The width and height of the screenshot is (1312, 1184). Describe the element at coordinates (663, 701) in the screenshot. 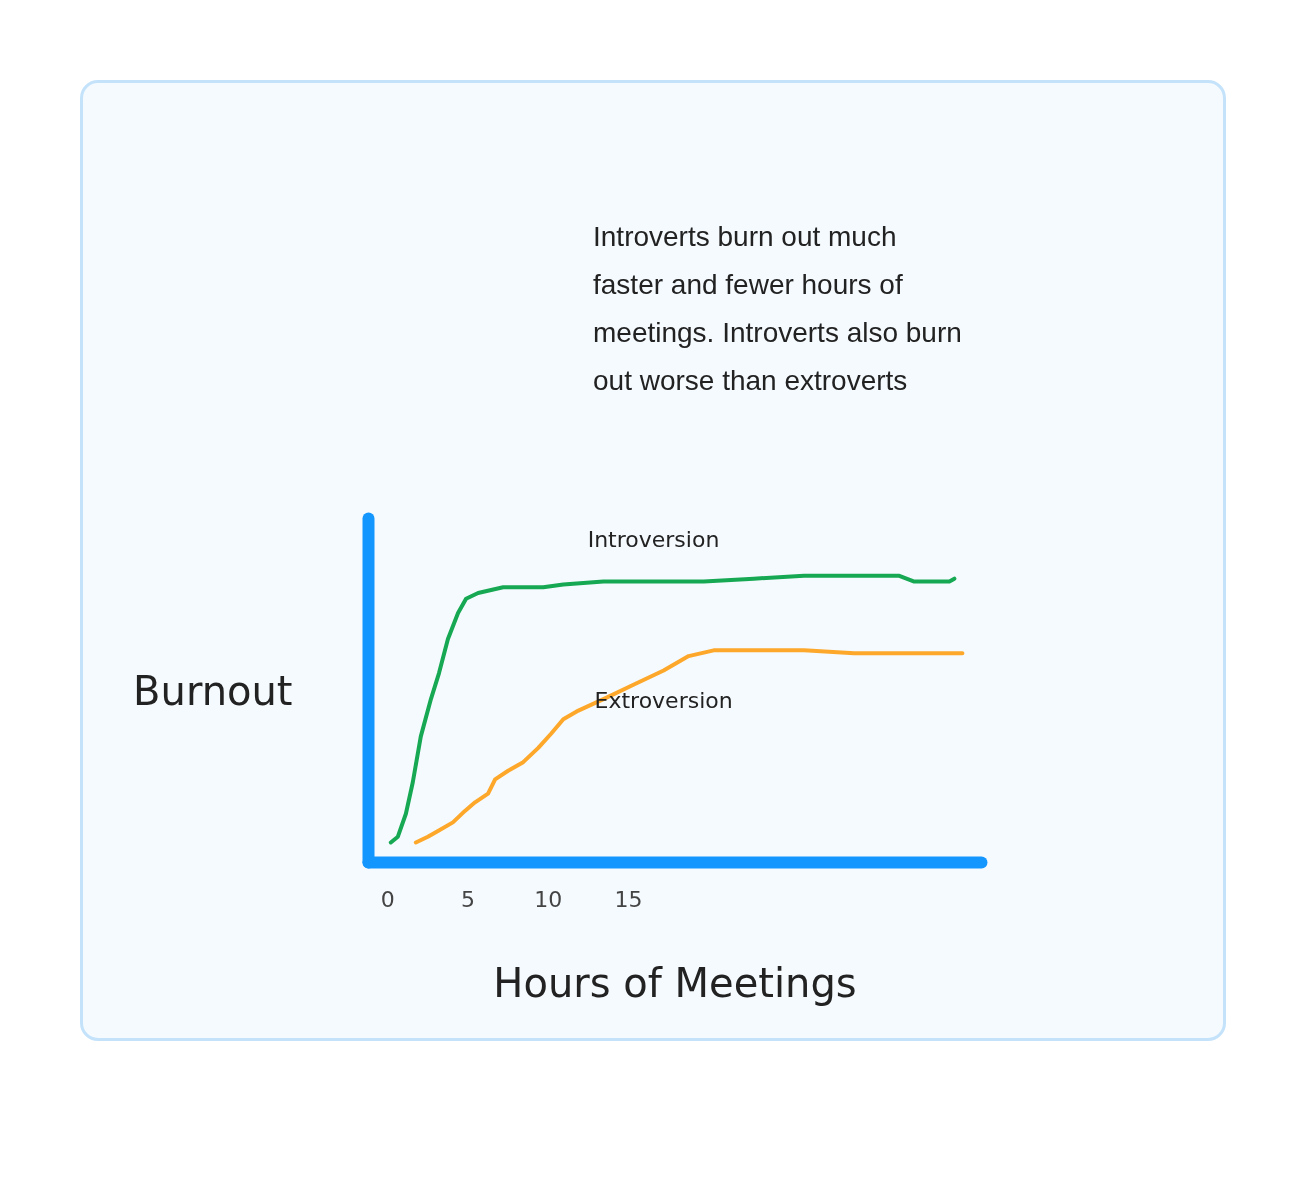

I see `series-label: Extroversion` at that location.